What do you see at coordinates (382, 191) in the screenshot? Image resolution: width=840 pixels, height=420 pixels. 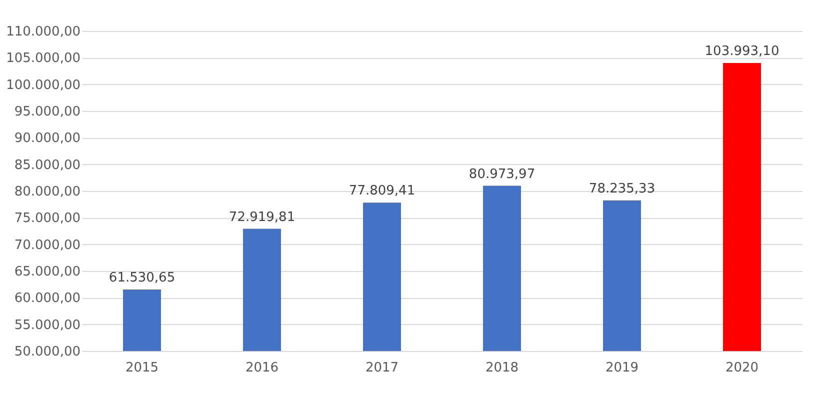 I see `data-label: 77.809,41` at bounding box center [382, 191].